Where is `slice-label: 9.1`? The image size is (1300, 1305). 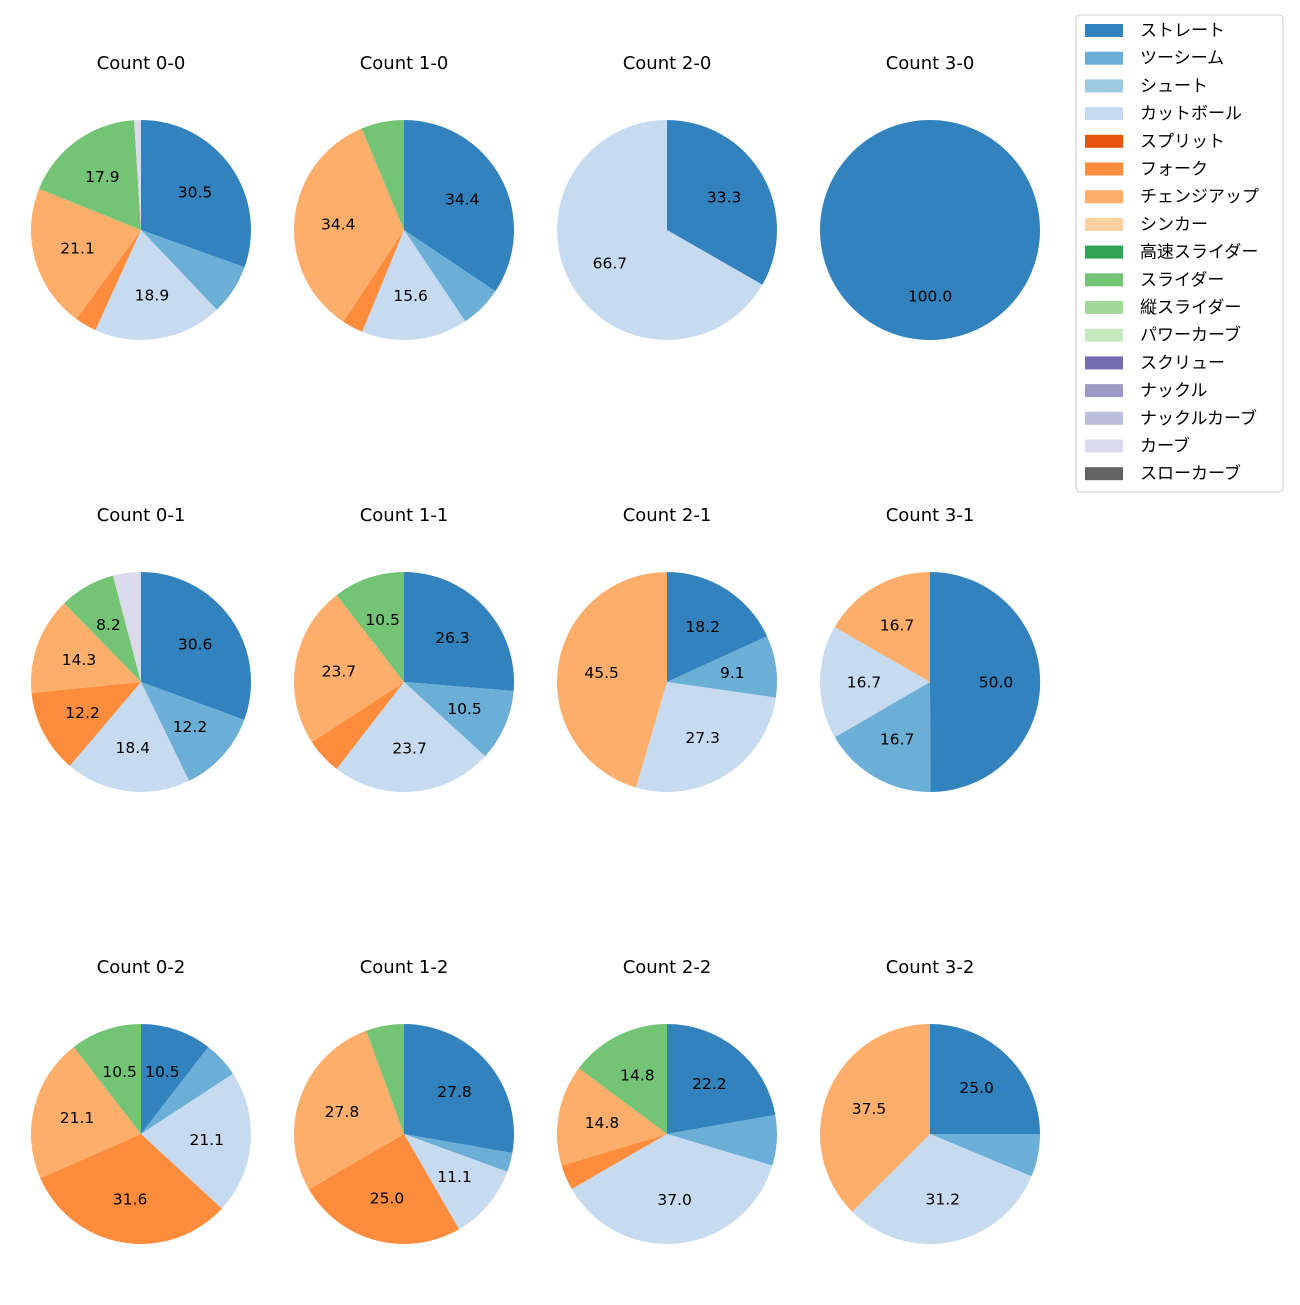
slice-label: 9.1 is located at coordinates (732, 673).